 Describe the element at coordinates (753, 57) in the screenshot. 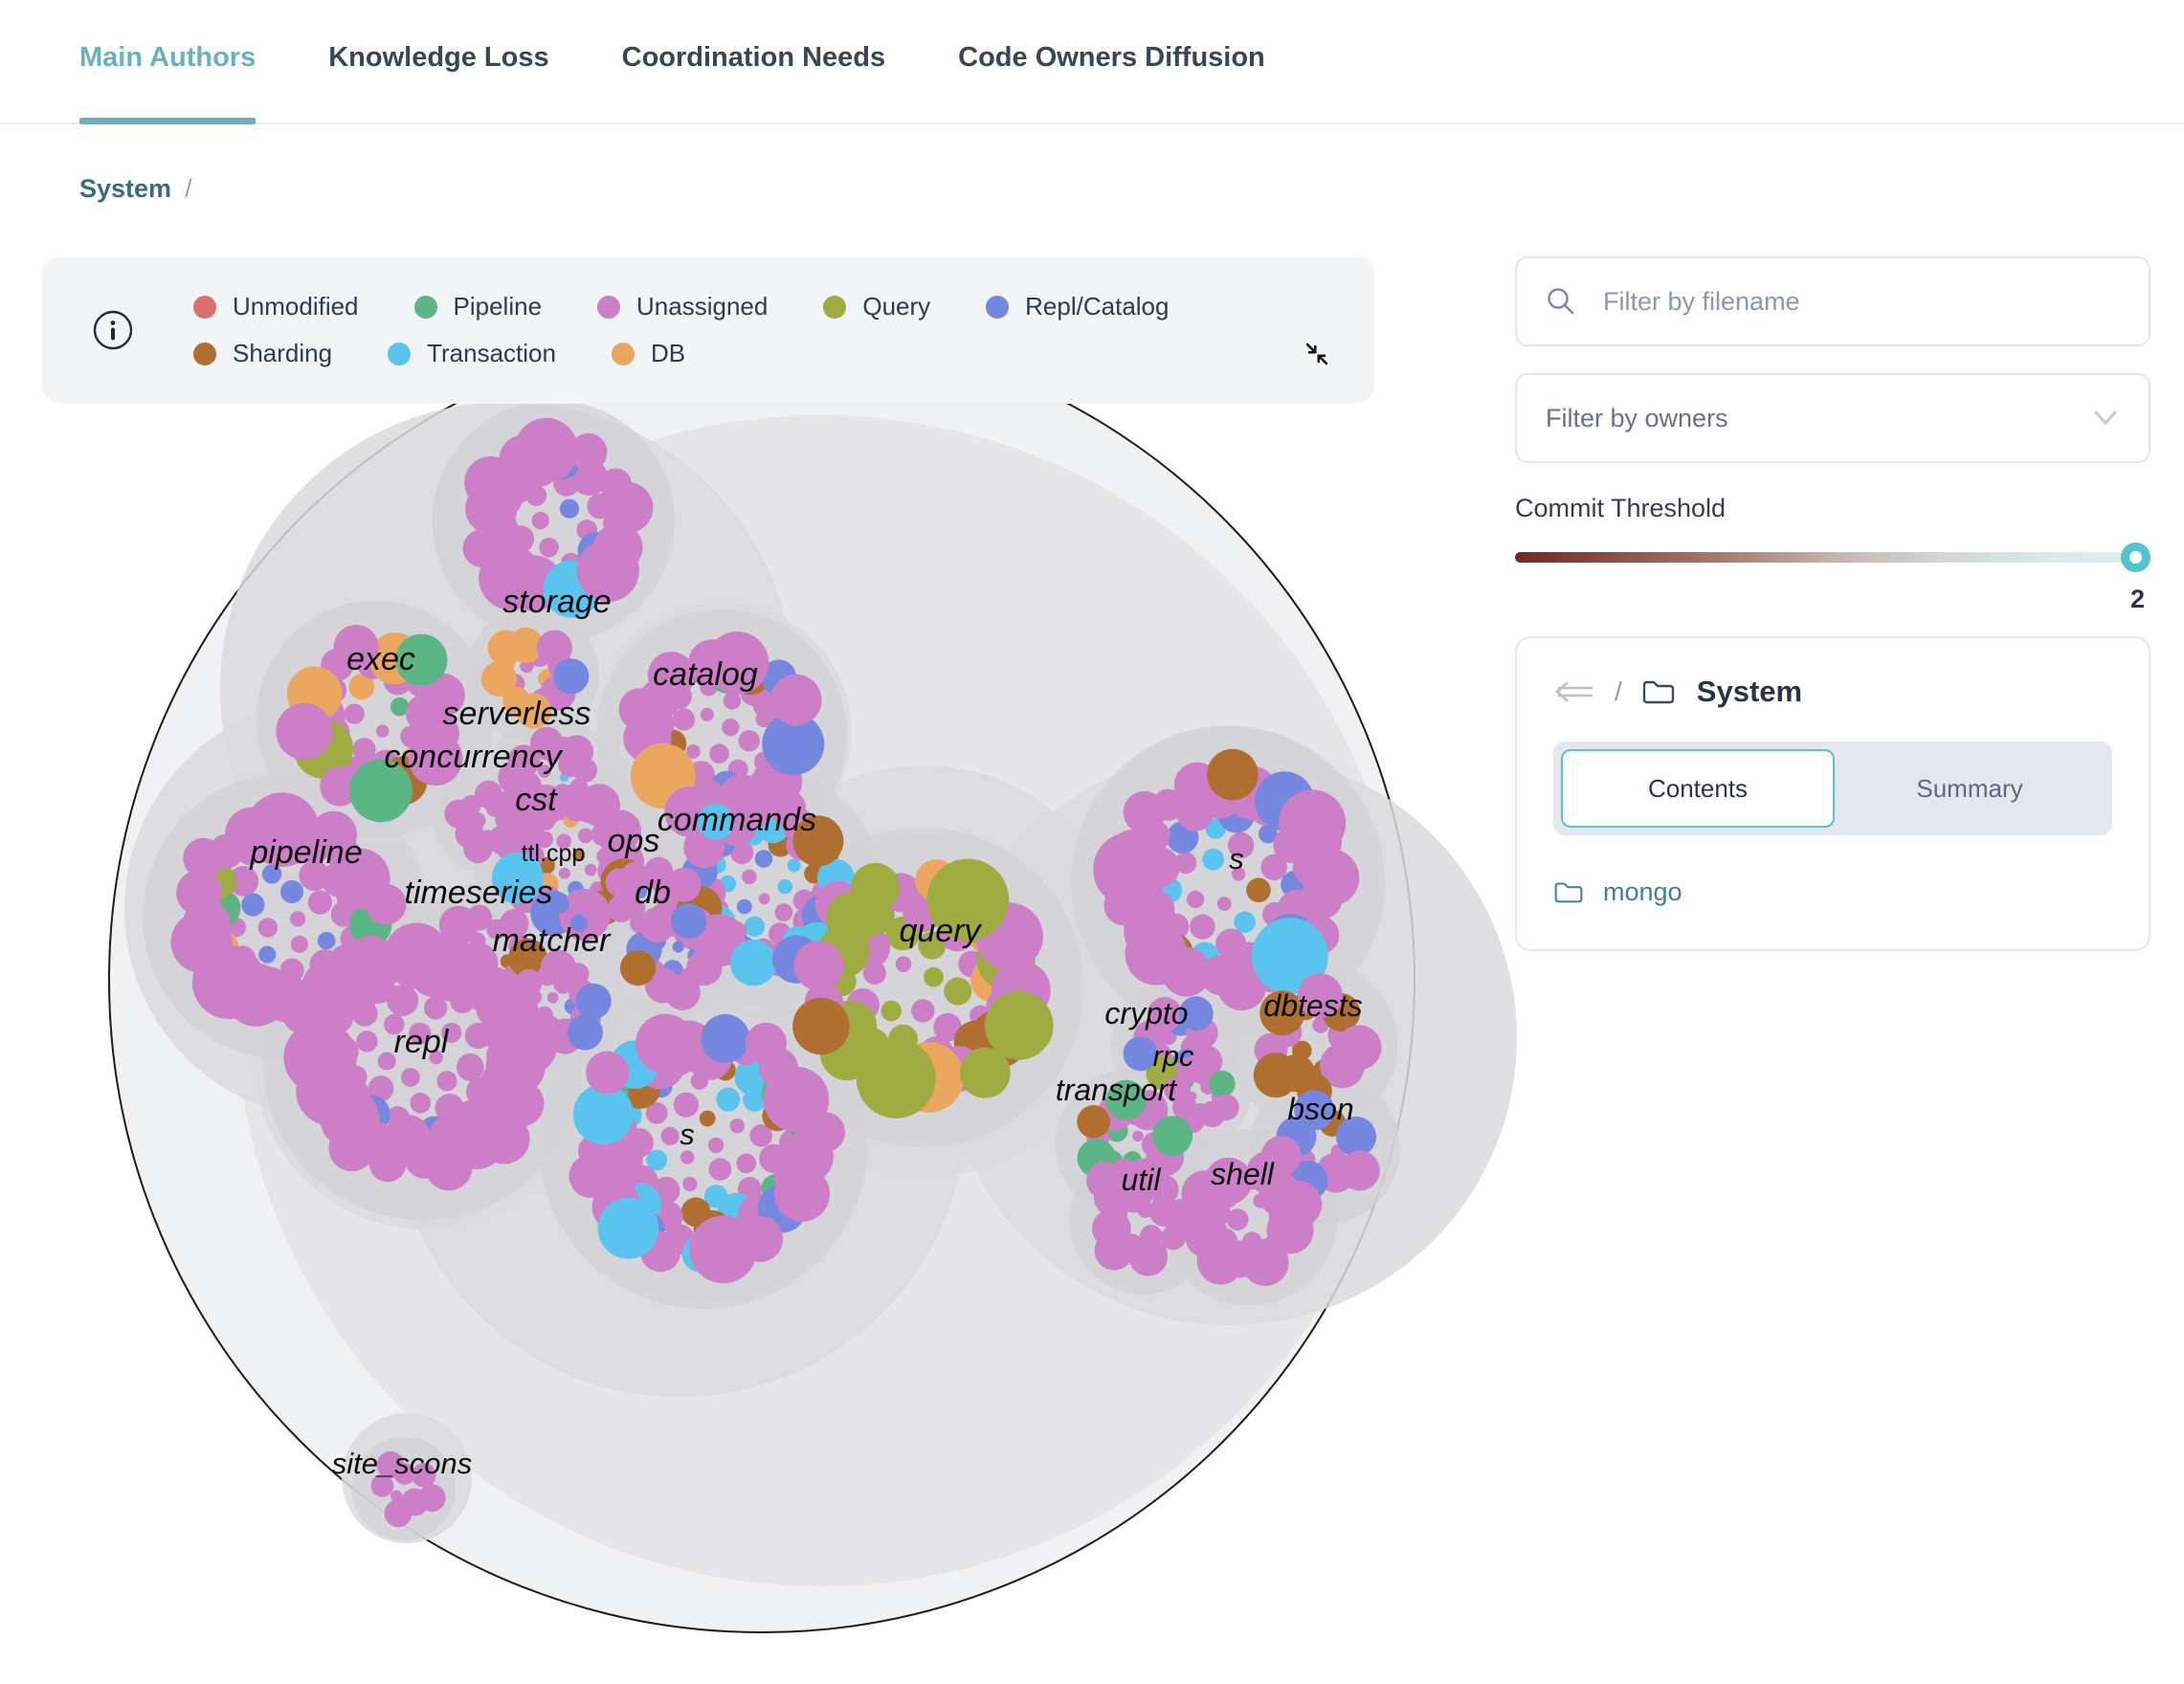

I see `tab-coordination-needs: Coordination Needs` at that location.